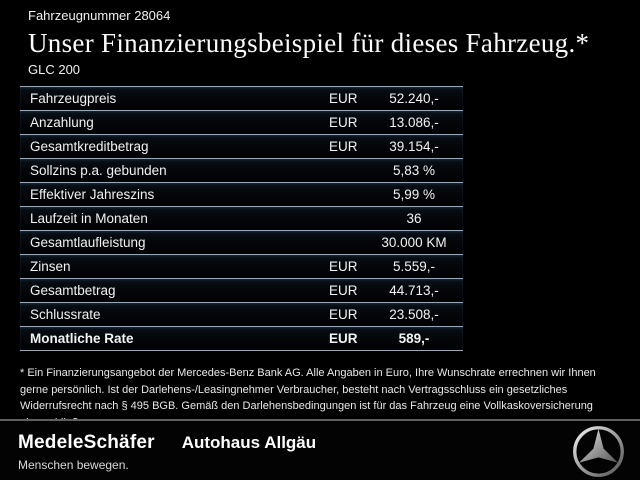 This screenshot has width=640, height=480. Describe the element at coordinates (249, 442) in the screenshot. I see `dealer-name: Autohaus Allgäu` at that location.